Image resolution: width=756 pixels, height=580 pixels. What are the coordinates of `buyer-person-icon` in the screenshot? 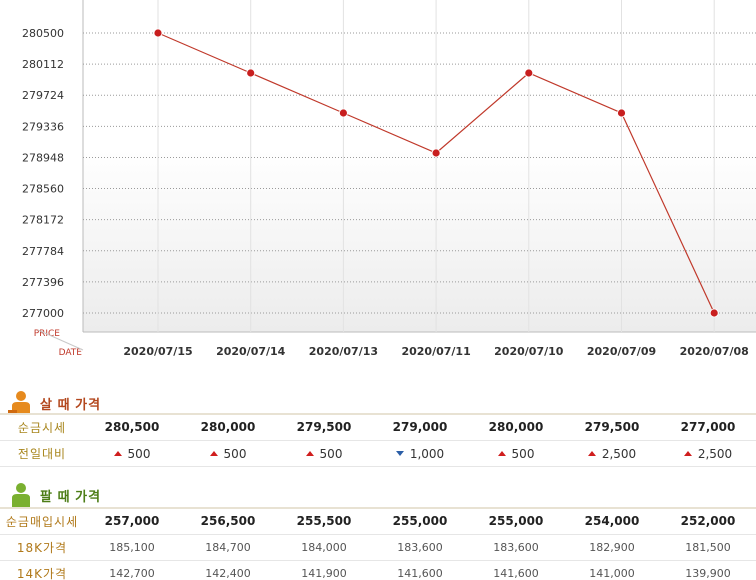 It's located at (19, 403).